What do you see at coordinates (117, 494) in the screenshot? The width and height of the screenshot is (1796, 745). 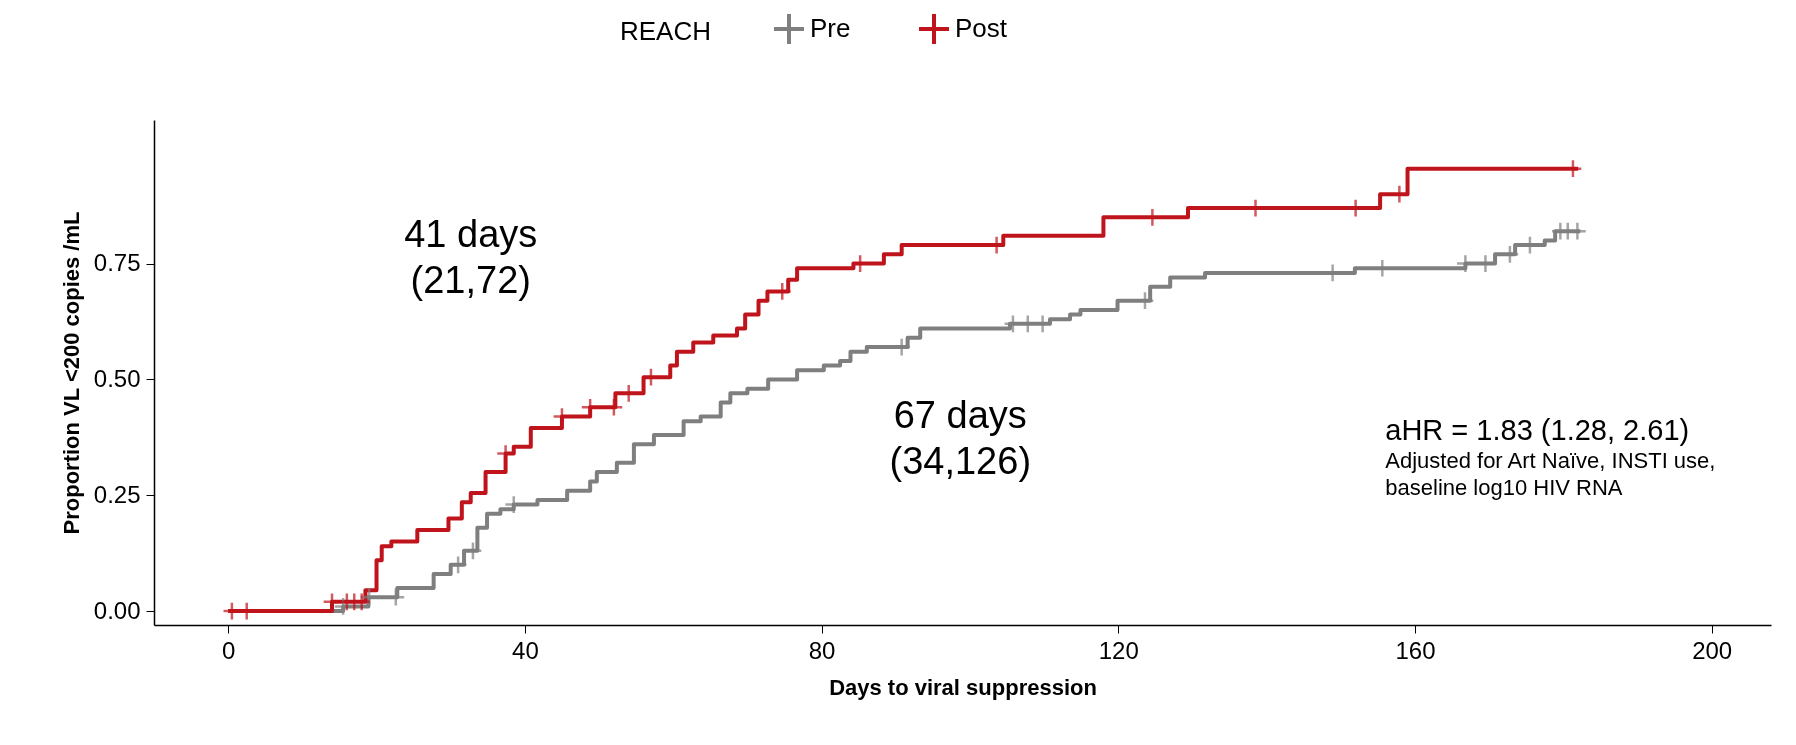 I see `y-tick-label: 0.25` at bounding box center [117, 494].